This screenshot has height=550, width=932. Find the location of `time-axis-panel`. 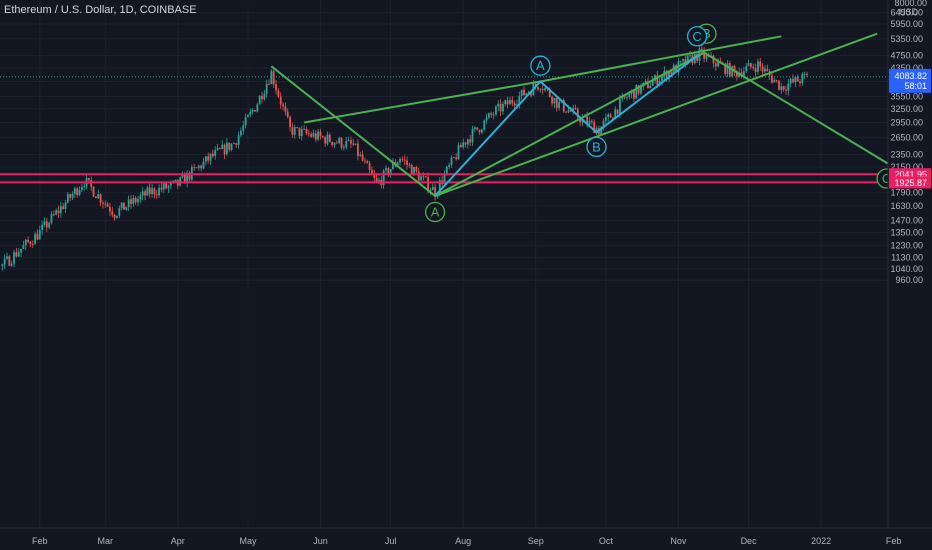

time-axis-panel is located at coordinates (466, 539).